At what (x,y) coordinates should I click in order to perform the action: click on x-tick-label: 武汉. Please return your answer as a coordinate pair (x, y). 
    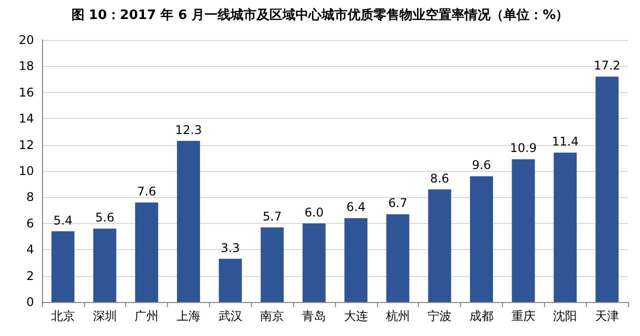
    Looking at the image, I should click on (230, 316).